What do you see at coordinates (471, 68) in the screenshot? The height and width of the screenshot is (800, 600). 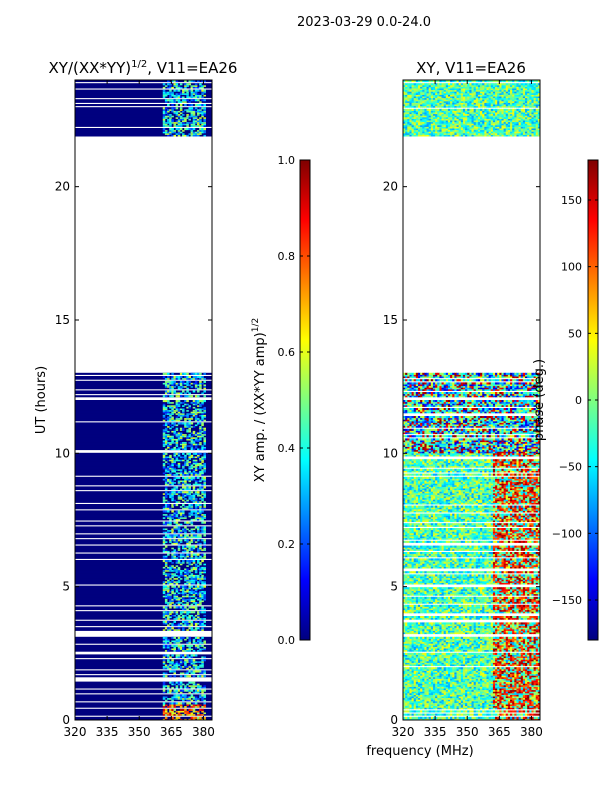 I see `phase-panel-title: XY, V11=EA26` at bounding box center [471, 68].